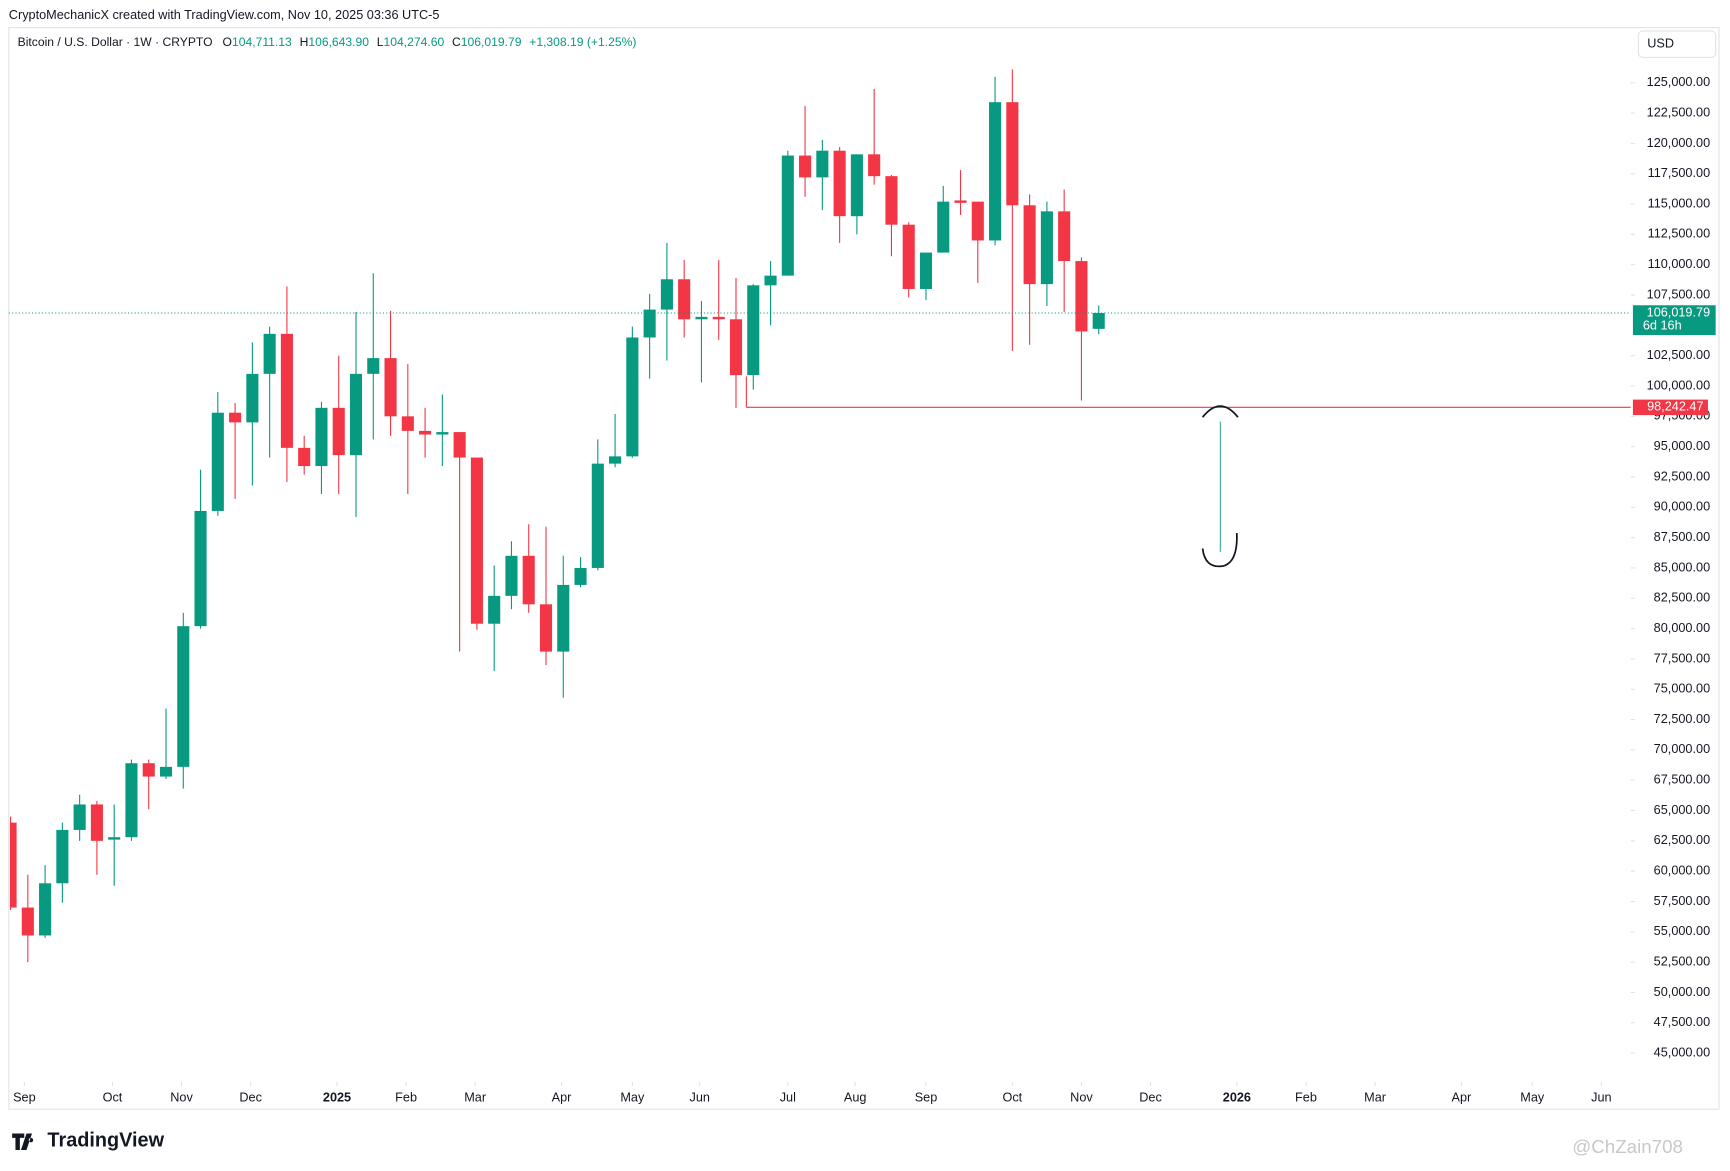 This screenshot has width=1730, height=1171. I want to click on change: +1,308.19 (+1.25%), so click(582, 42).